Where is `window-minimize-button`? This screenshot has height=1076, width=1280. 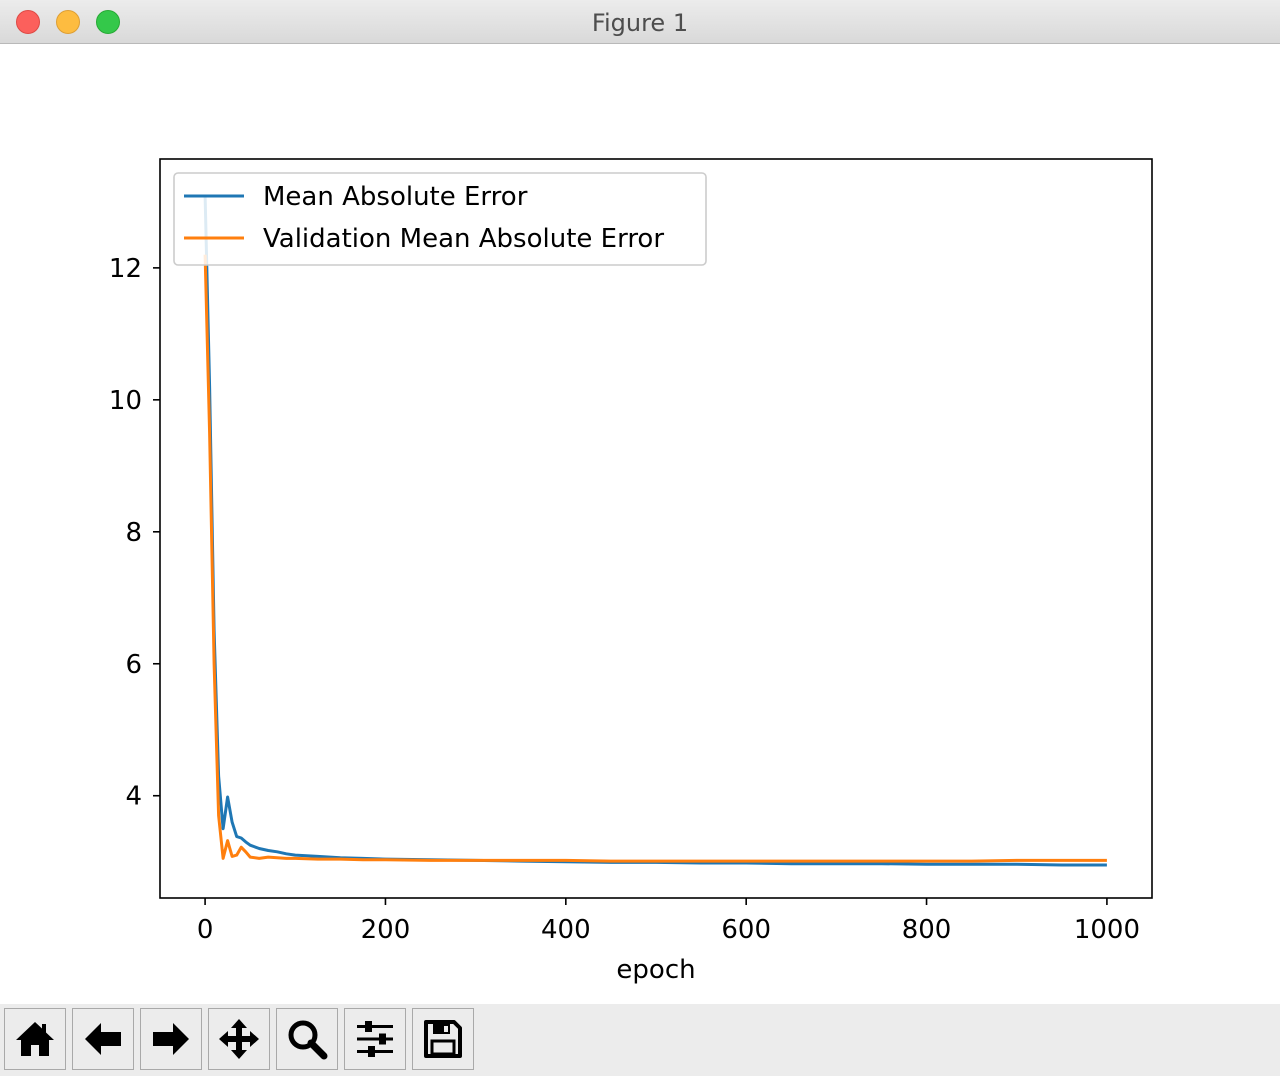
window-minimize-button is located at coordinates (68, 22).